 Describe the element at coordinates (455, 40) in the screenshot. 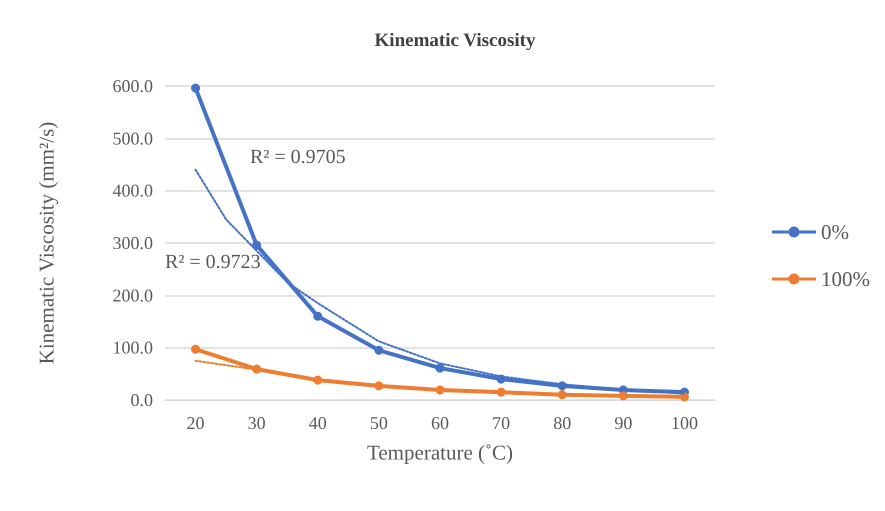

I see `chart-title: Kinematic Viscosity` at that location.